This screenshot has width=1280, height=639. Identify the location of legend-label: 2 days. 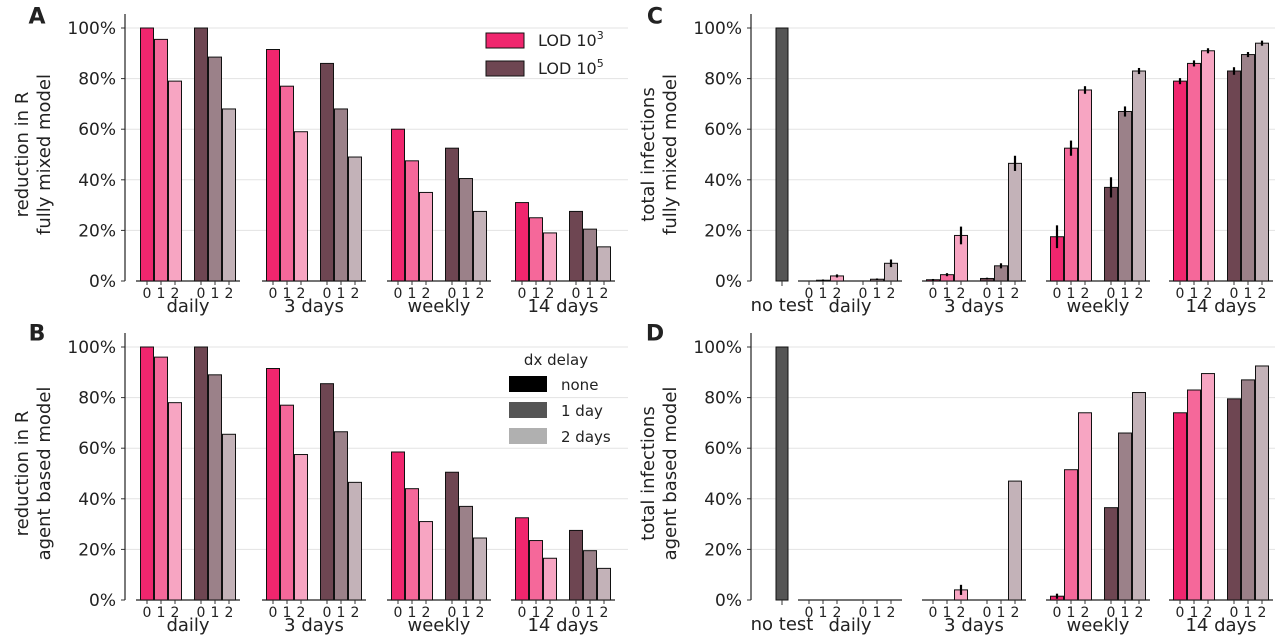
(586, 437).